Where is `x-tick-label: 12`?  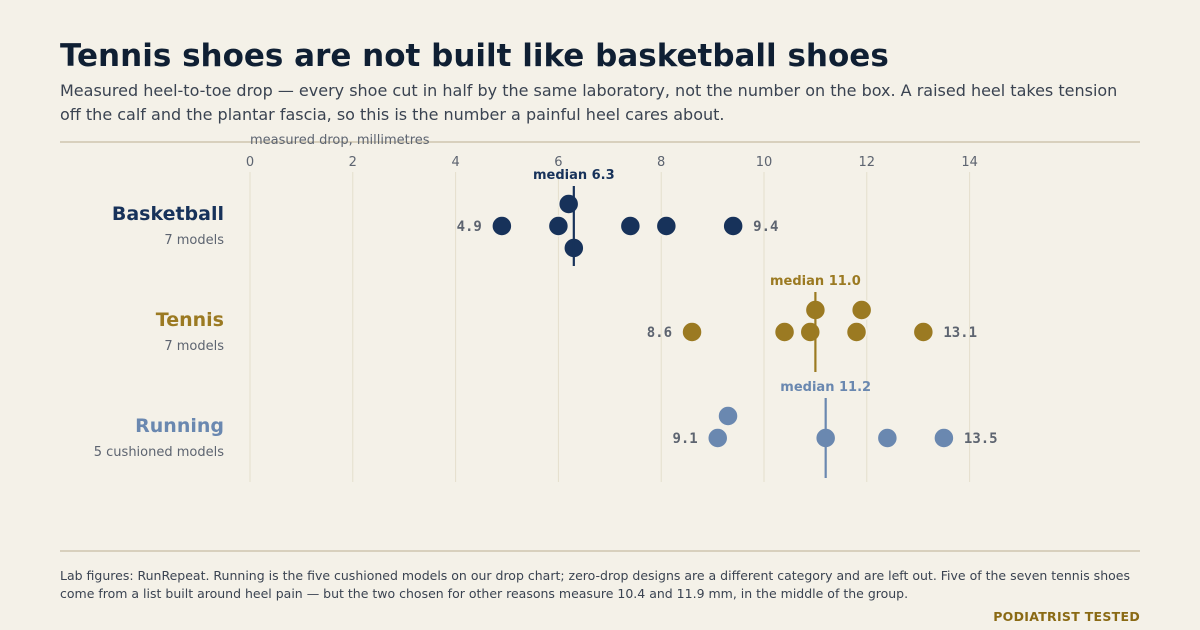
x-tick-label: 12 is located at coordinates (867, 162).